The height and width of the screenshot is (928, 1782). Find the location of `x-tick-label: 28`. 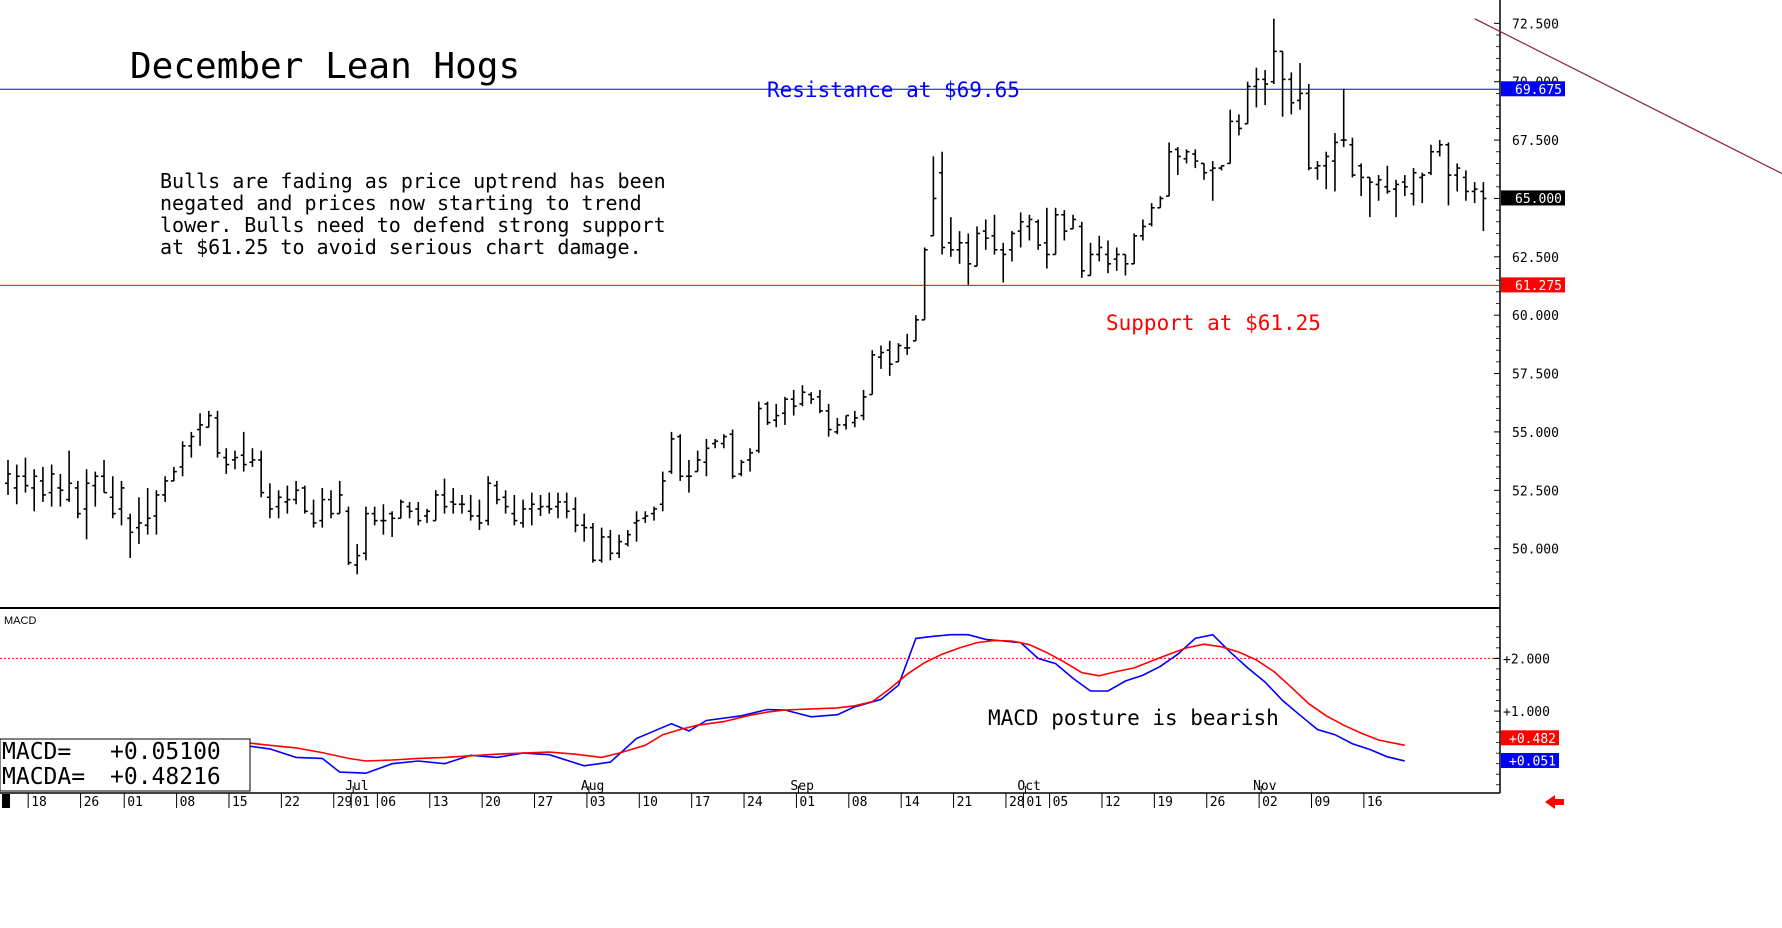

x-tick-label: 28 is located at coordinates (1017, 802).